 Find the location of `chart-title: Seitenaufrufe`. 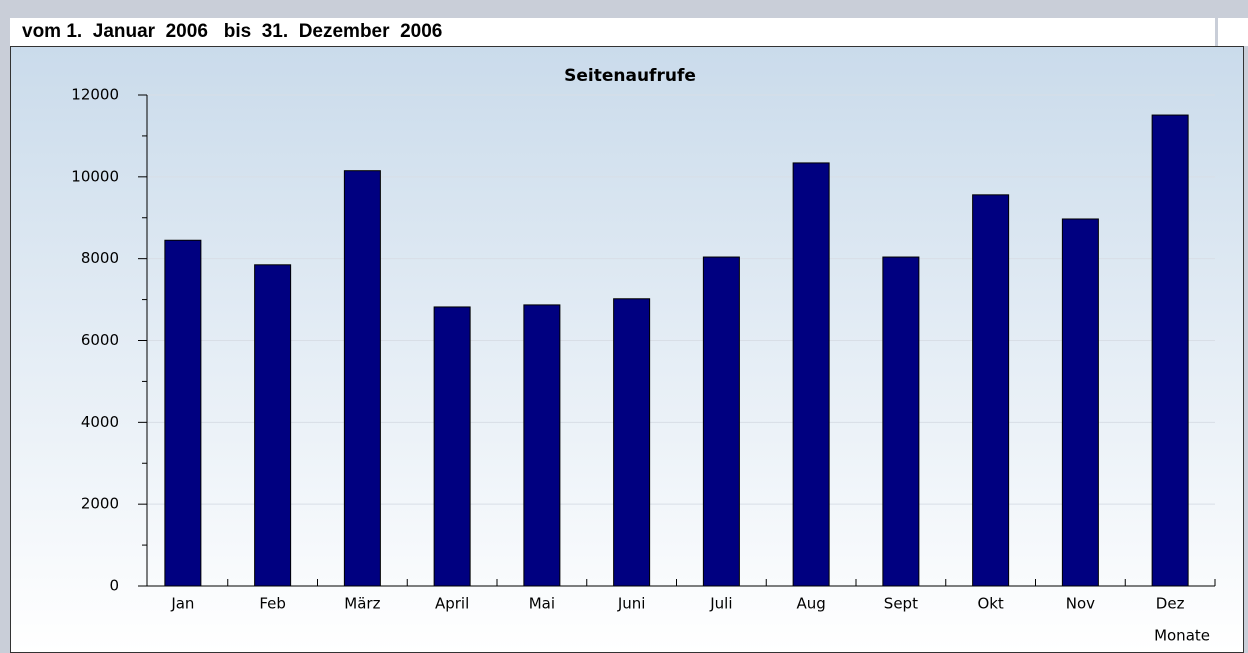

chart-title: Seitenaufrufe is located at coordinates (630, 76).